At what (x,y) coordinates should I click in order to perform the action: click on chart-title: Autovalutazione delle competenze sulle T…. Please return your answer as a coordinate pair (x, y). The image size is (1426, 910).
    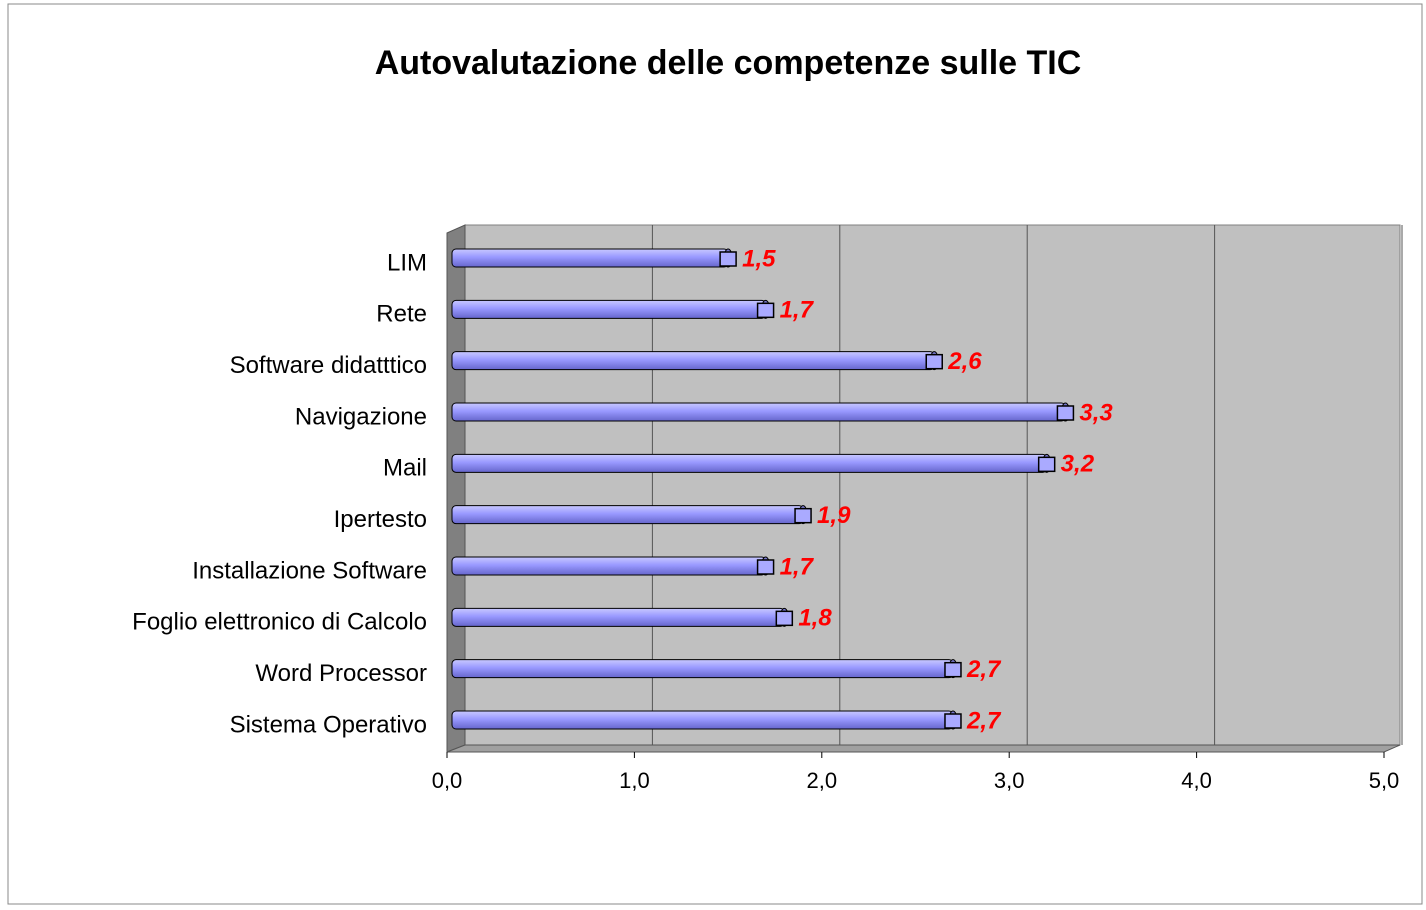
    Looking at the image, I should click on (728, 63).